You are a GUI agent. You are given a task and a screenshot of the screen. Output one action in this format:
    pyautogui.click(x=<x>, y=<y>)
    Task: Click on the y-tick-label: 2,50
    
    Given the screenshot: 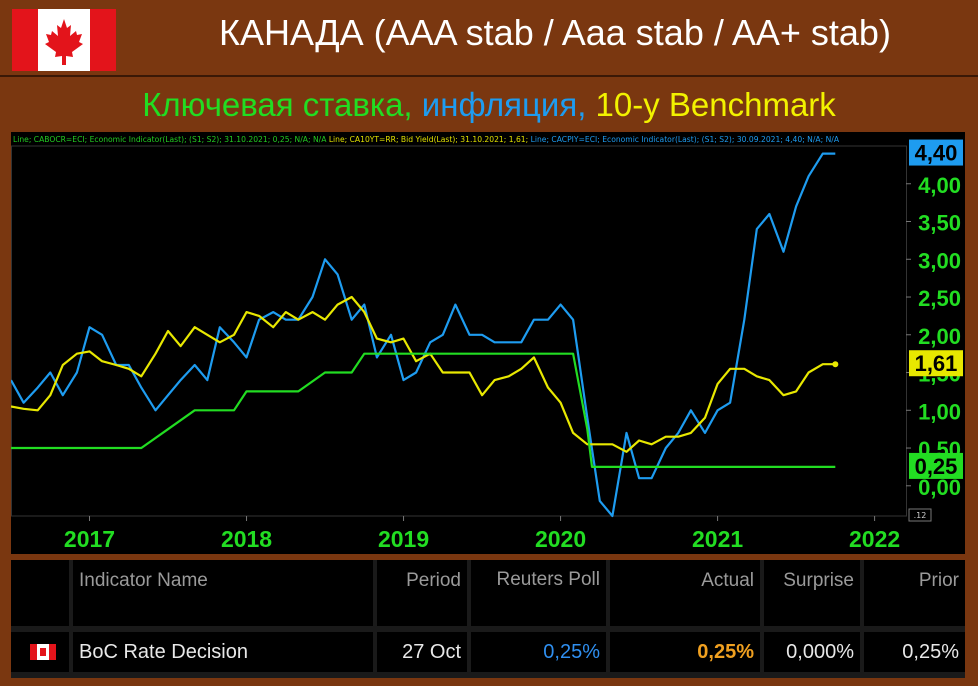 What is the action you would take?
    pyautogui.click(x=939, y=298)
    